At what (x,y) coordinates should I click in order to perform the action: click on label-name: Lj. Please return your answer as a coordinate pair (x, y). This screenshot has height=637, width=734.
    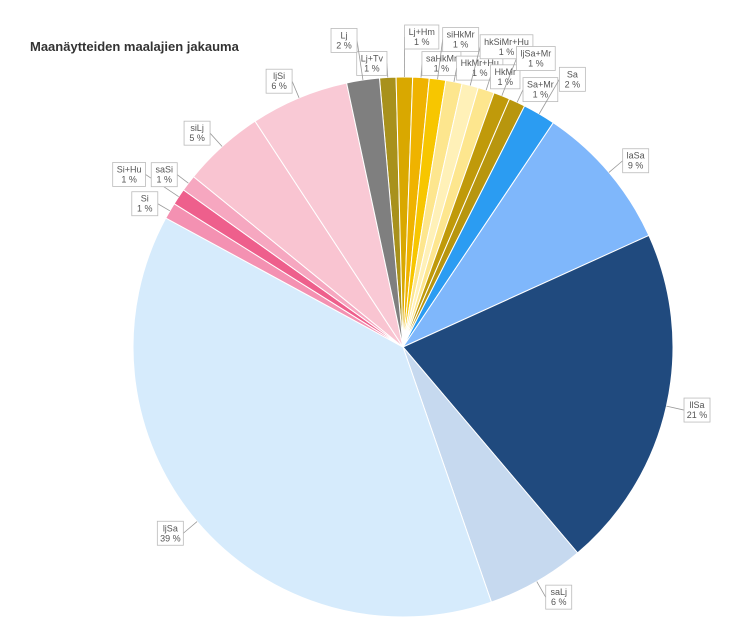
    Looking at the image, I should click on (344, 35).